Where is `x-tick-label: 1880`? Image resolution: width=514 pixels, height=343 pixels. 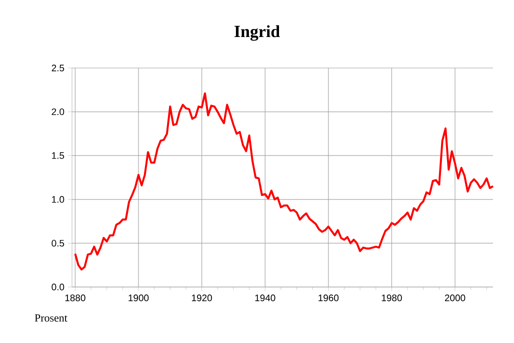
x-tick-label: 1880 is located at coordinates (75, 298).